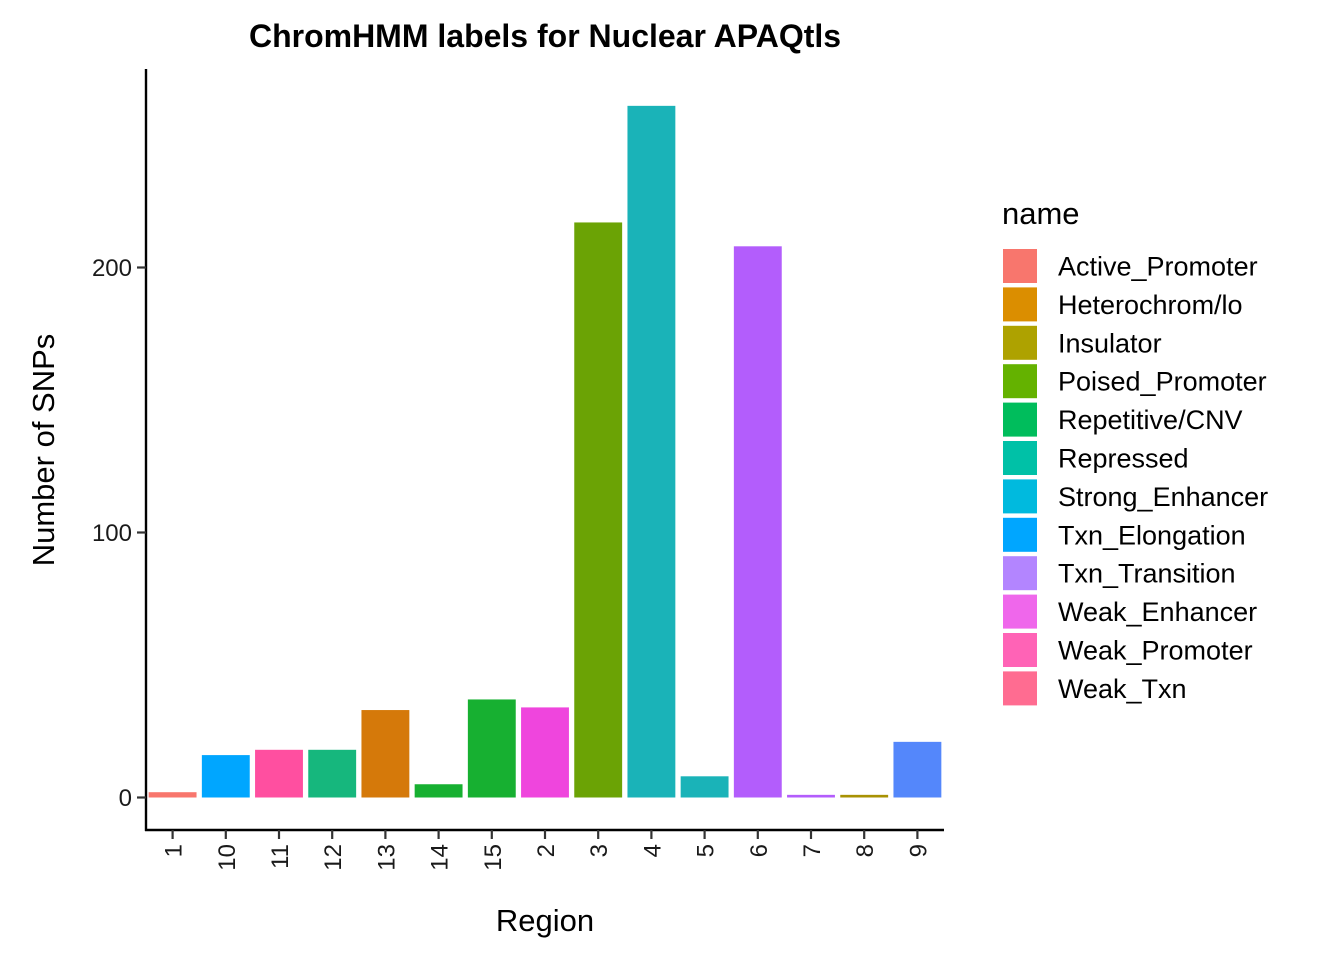 The width and height of the screenshot is (1344, 960). I want to click on legend-title: name, so click(1041, 213).